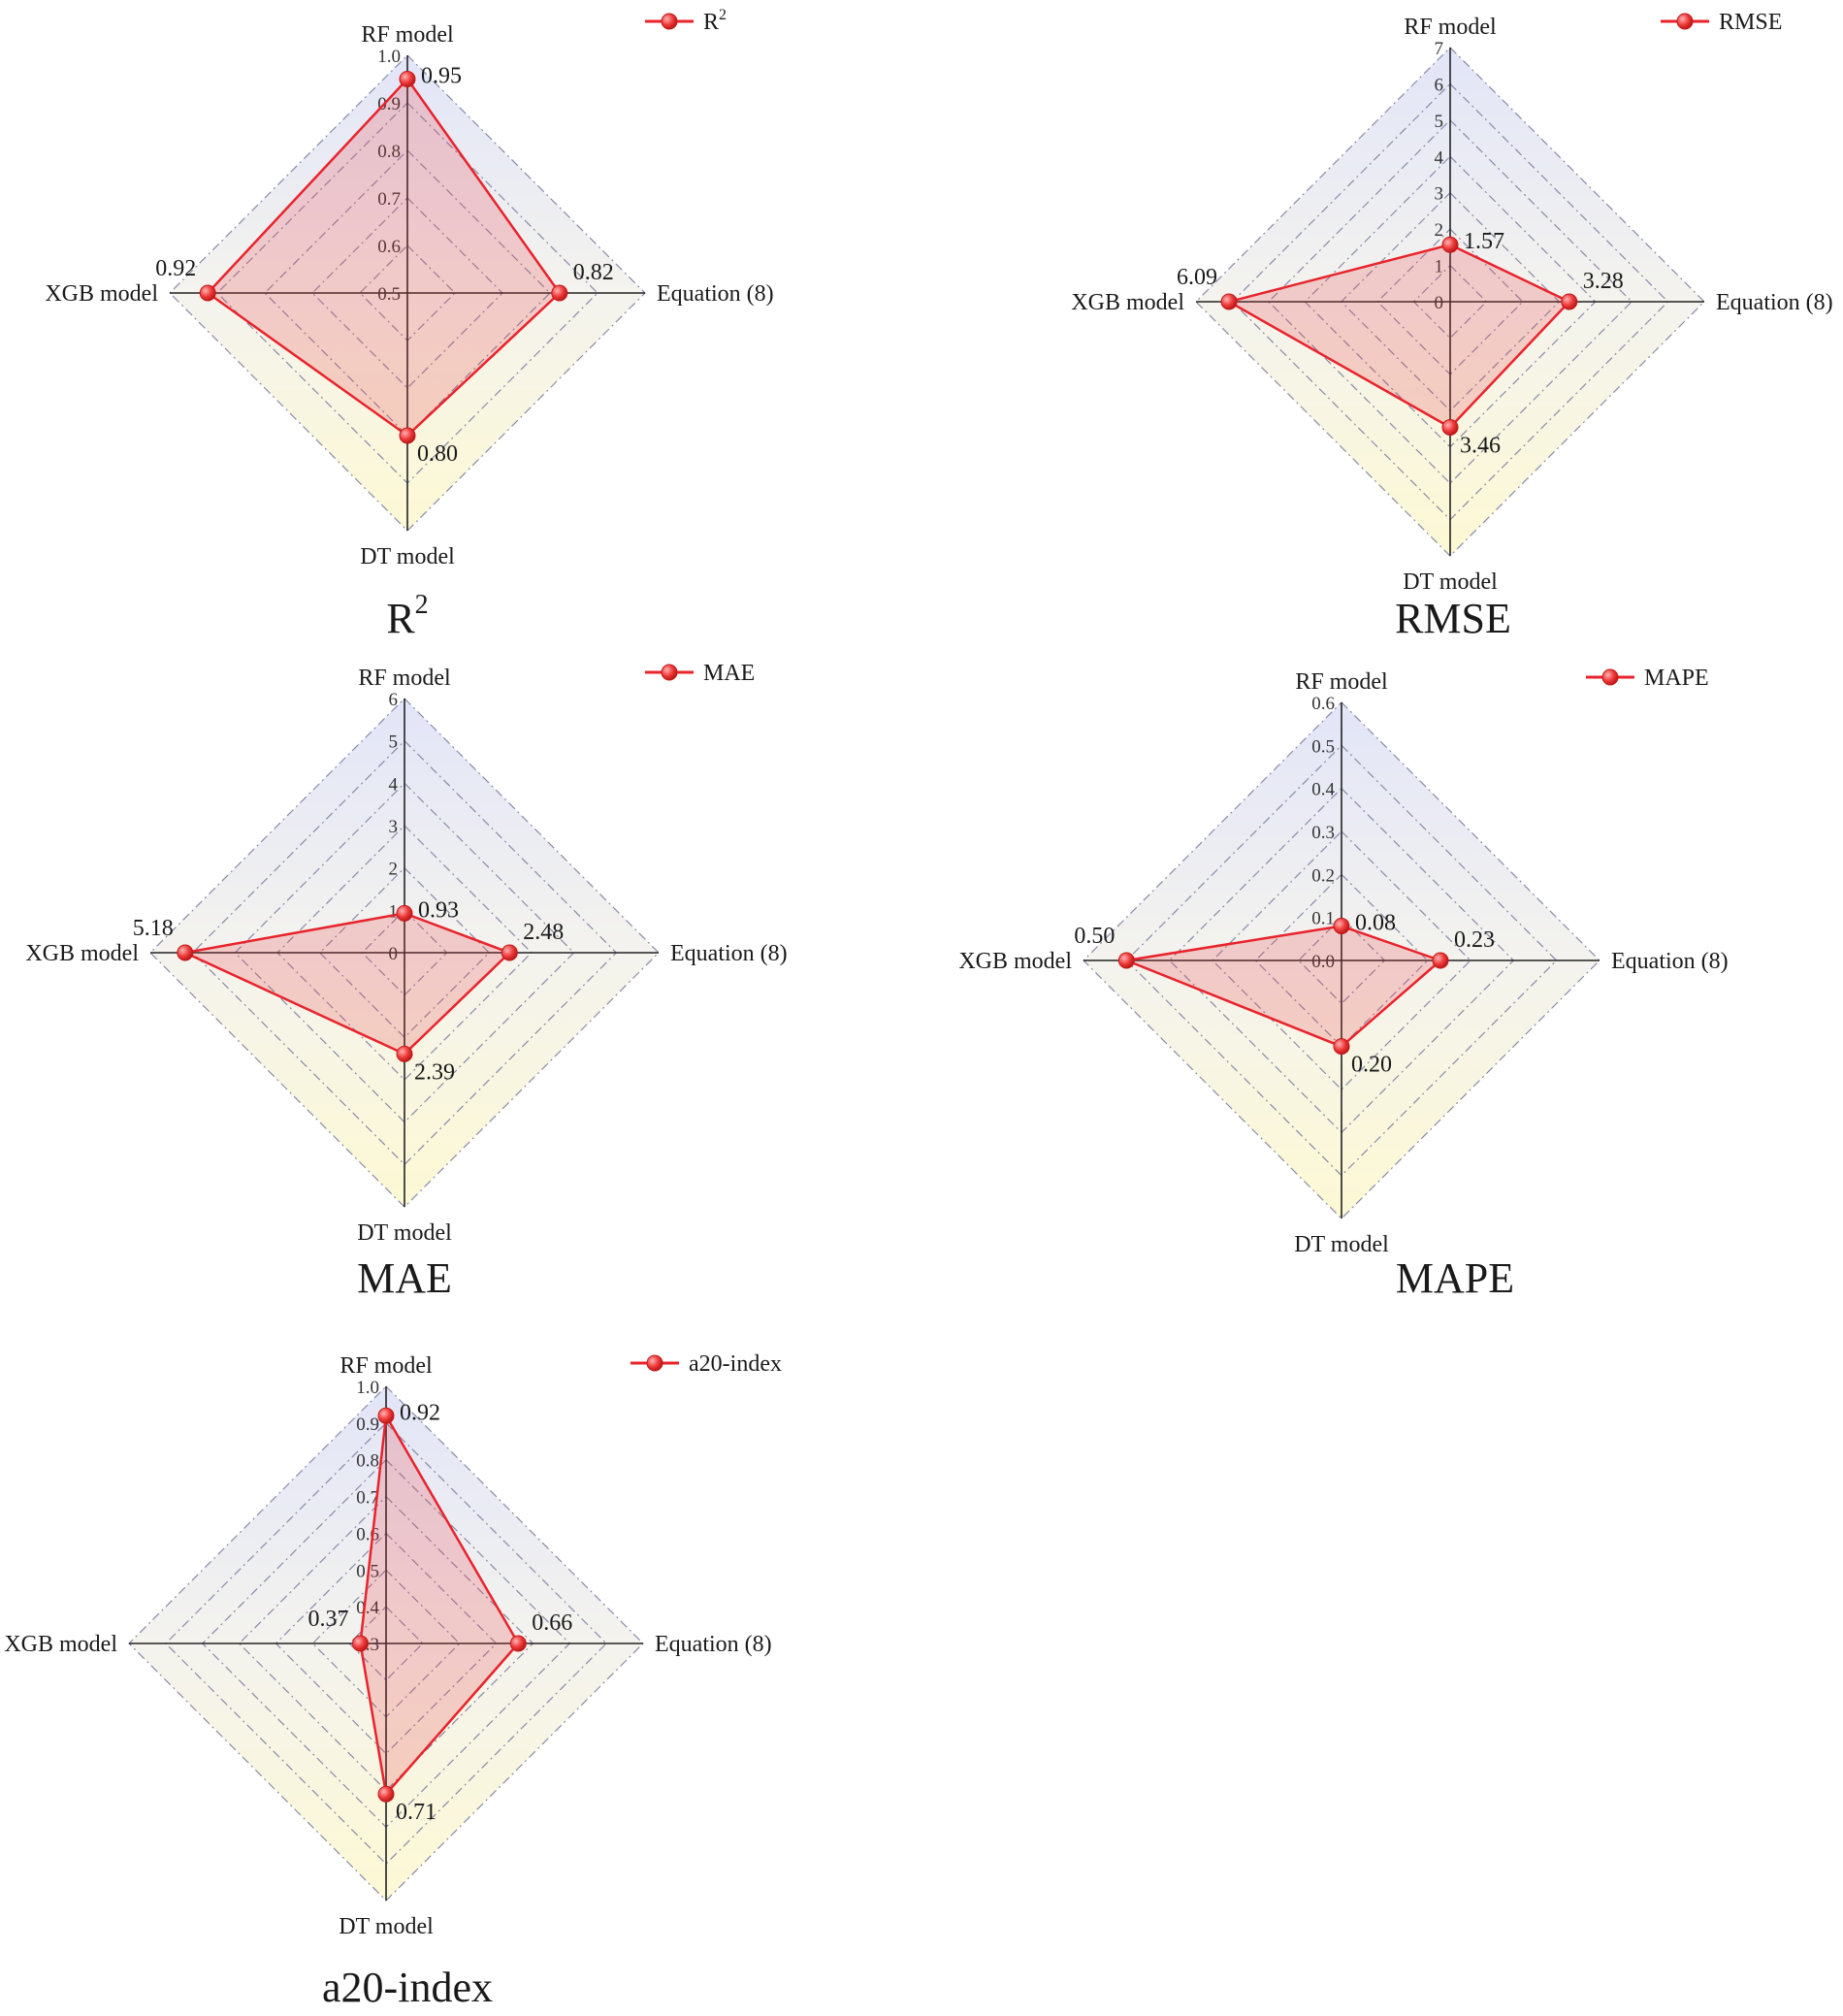 The image size is (1843, 2016). What do you see at coordinates (153, 928) in the screenshot?
I see `data-label: 5.18` at bounding box center [153, 928].